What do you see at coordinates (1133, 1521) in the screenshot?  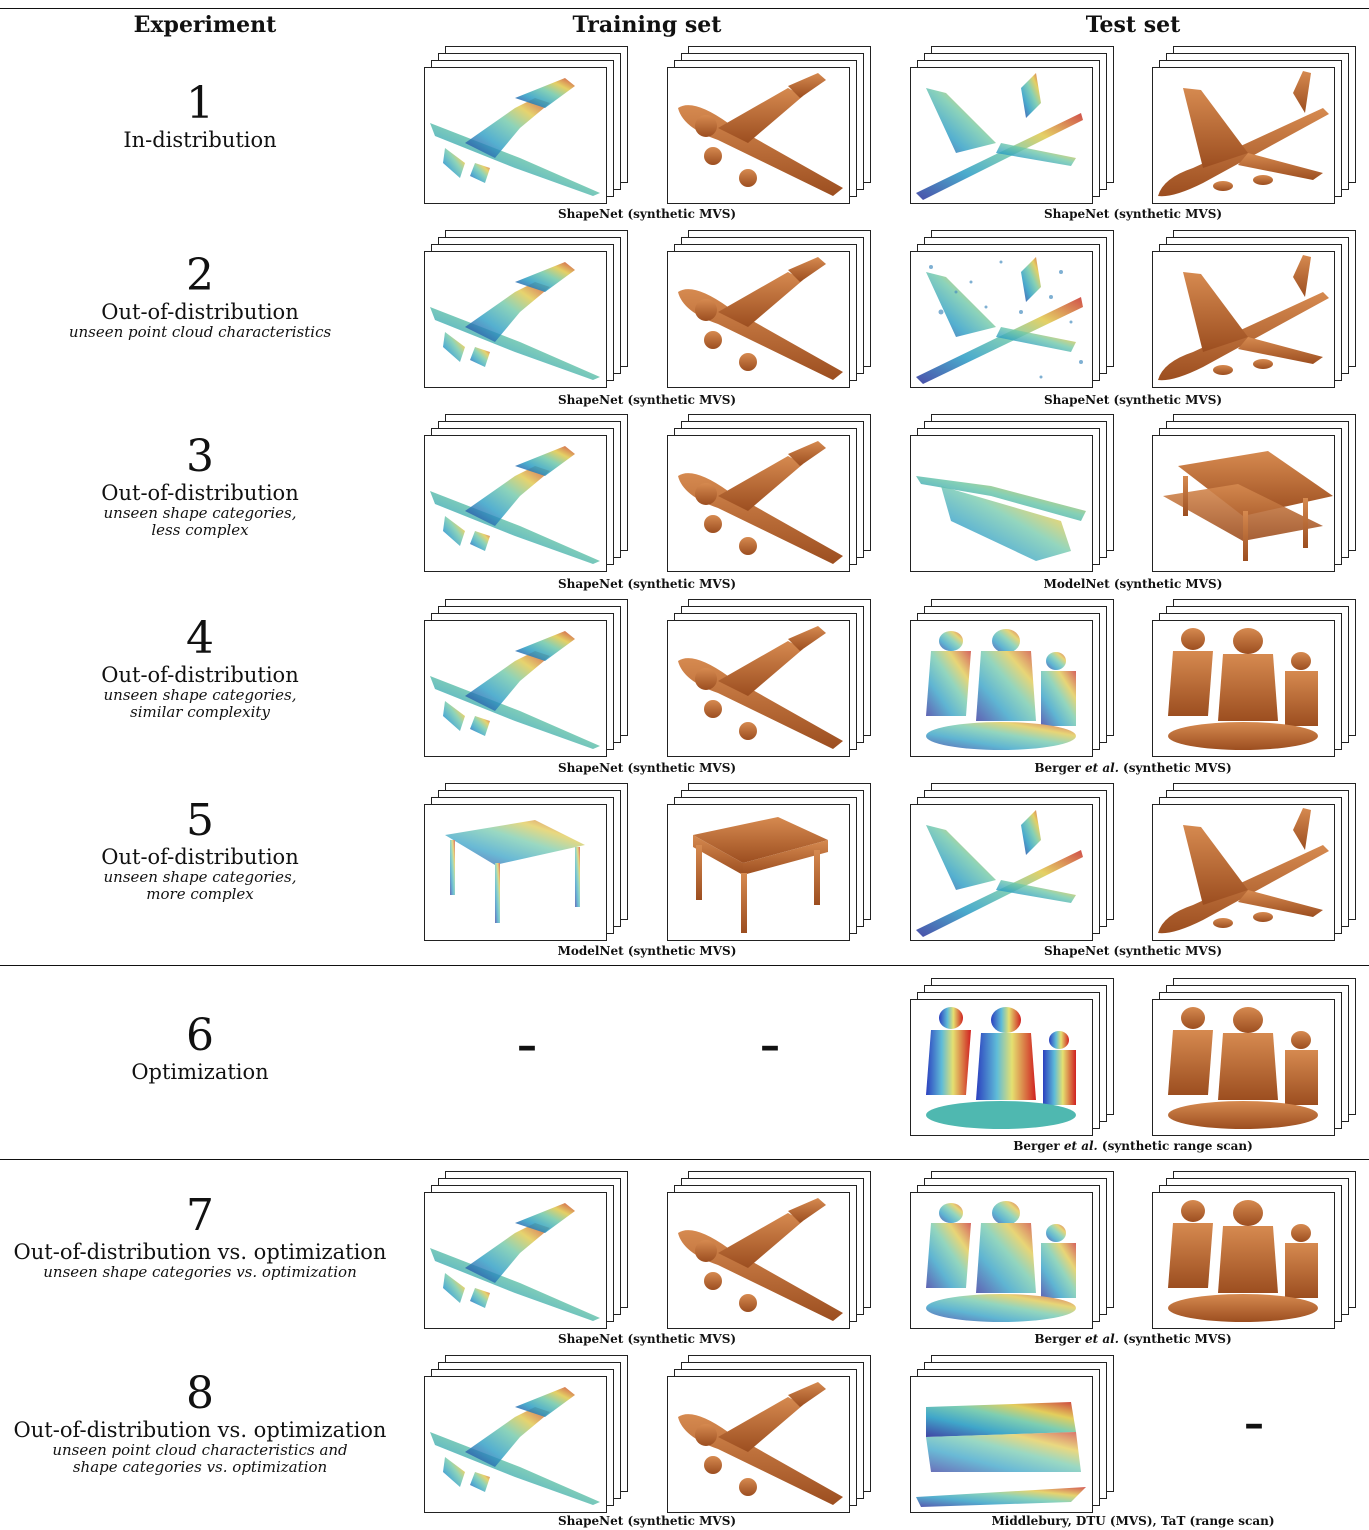 I see `test-caption: Middlebury, DTU (MVS), TaT (range scan)` at bounding box center [1133, 1521].